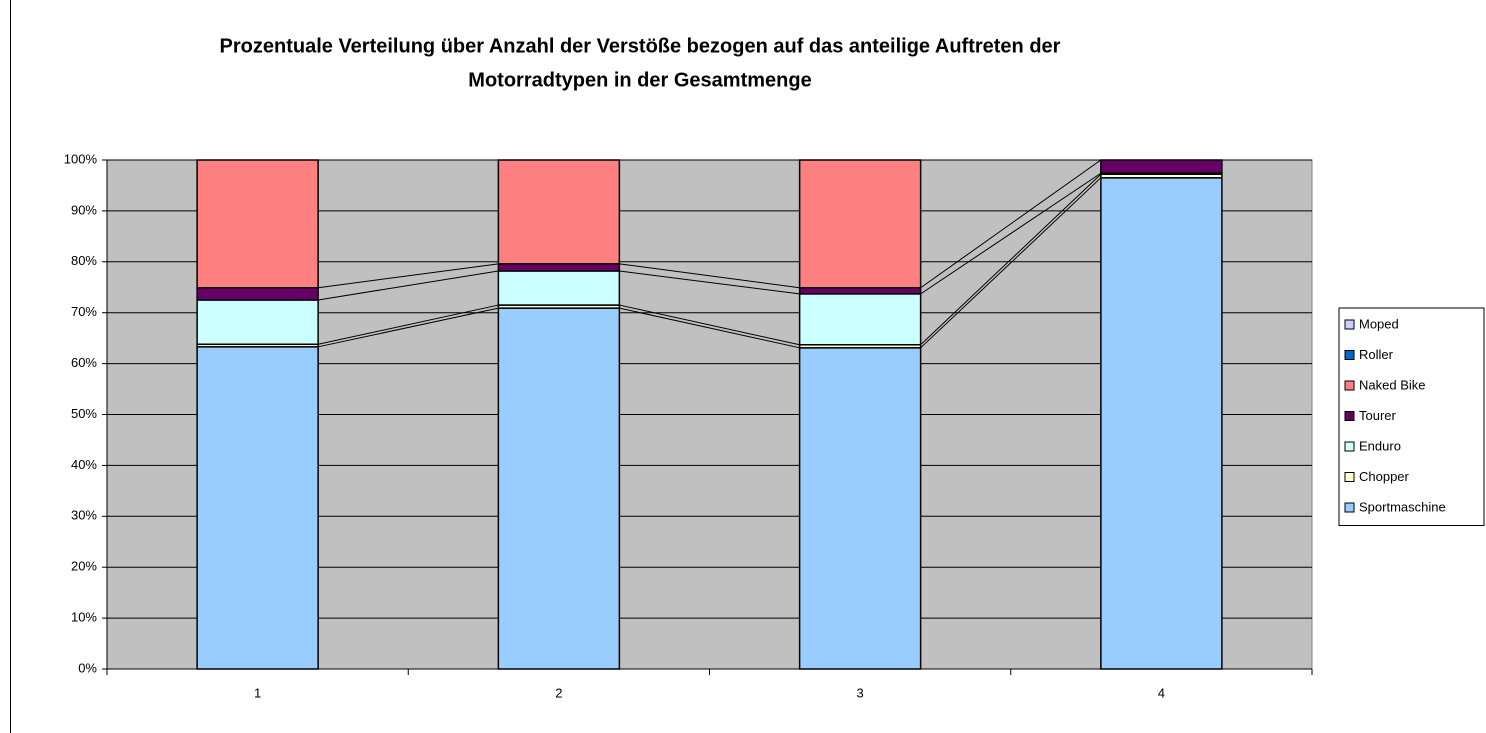 Image resolution: width=1486 pixels, height=733 pixels. I want to click on y-tick-label: 30%, so click(84, 515).